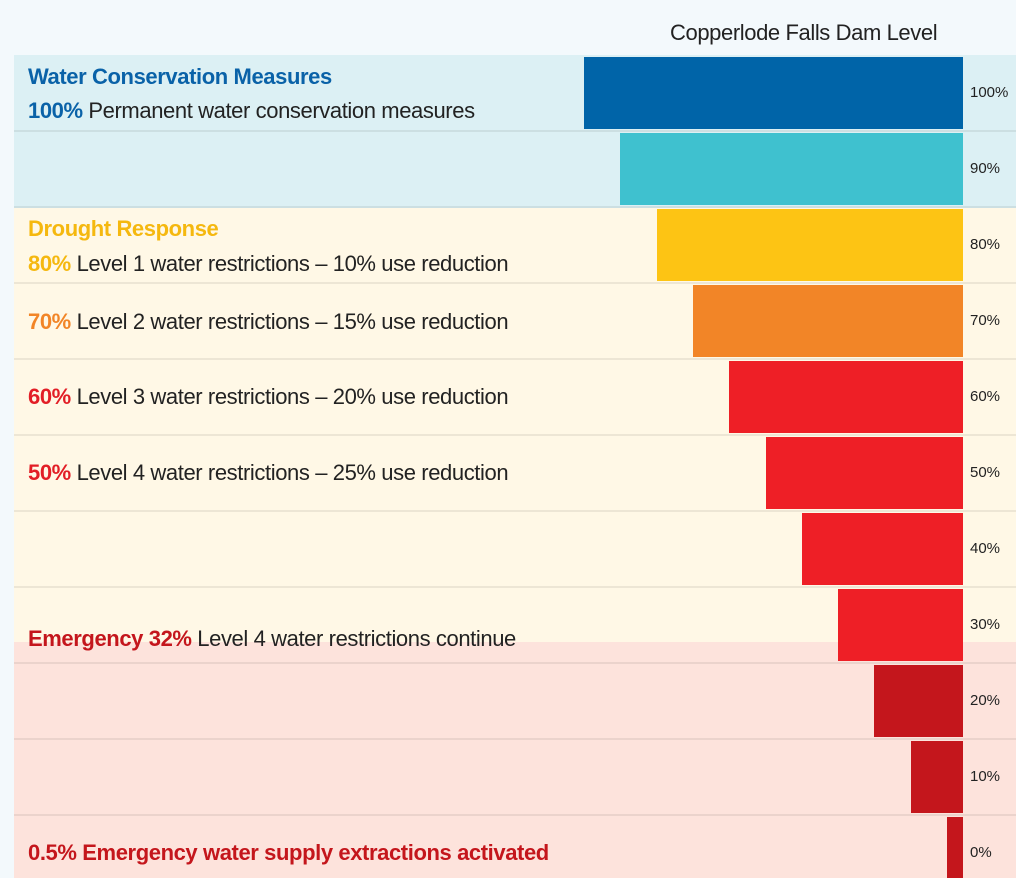  I want to click on level-label: 10%, so click(985, 776).